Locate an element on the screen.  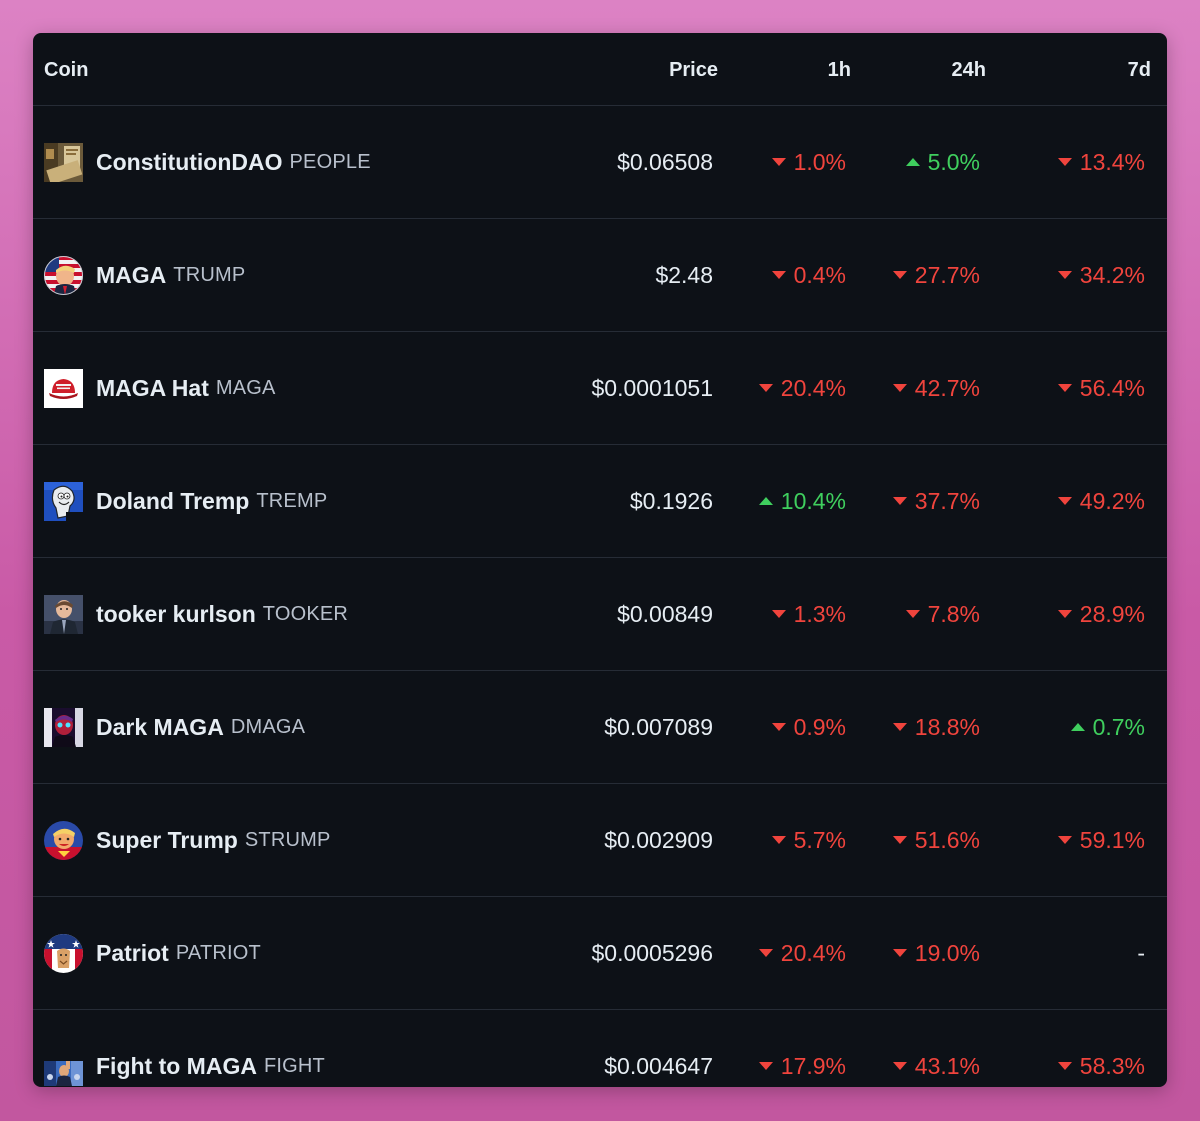
change-7d-value: 59.1% is located at coordinates (1112, 839).